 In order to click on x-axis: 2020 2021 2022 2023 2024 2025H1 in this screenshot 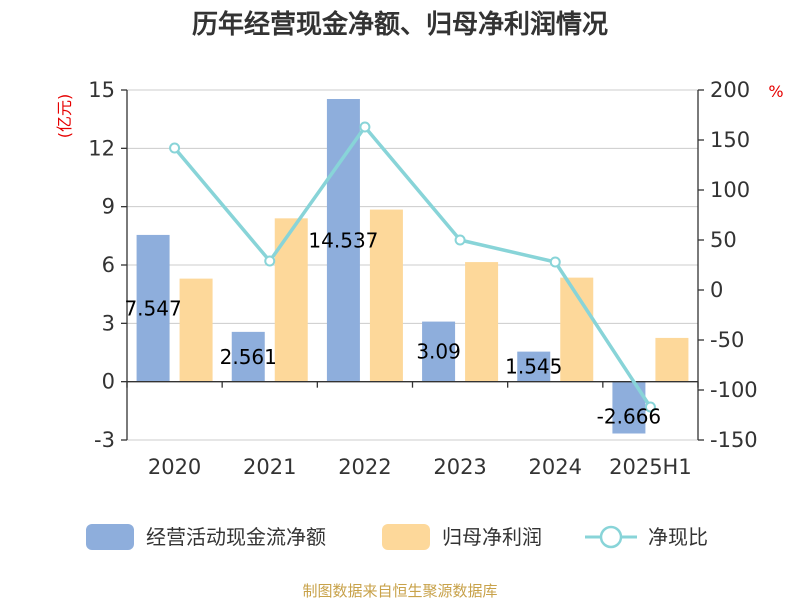, I will do `click(412, 430)`.